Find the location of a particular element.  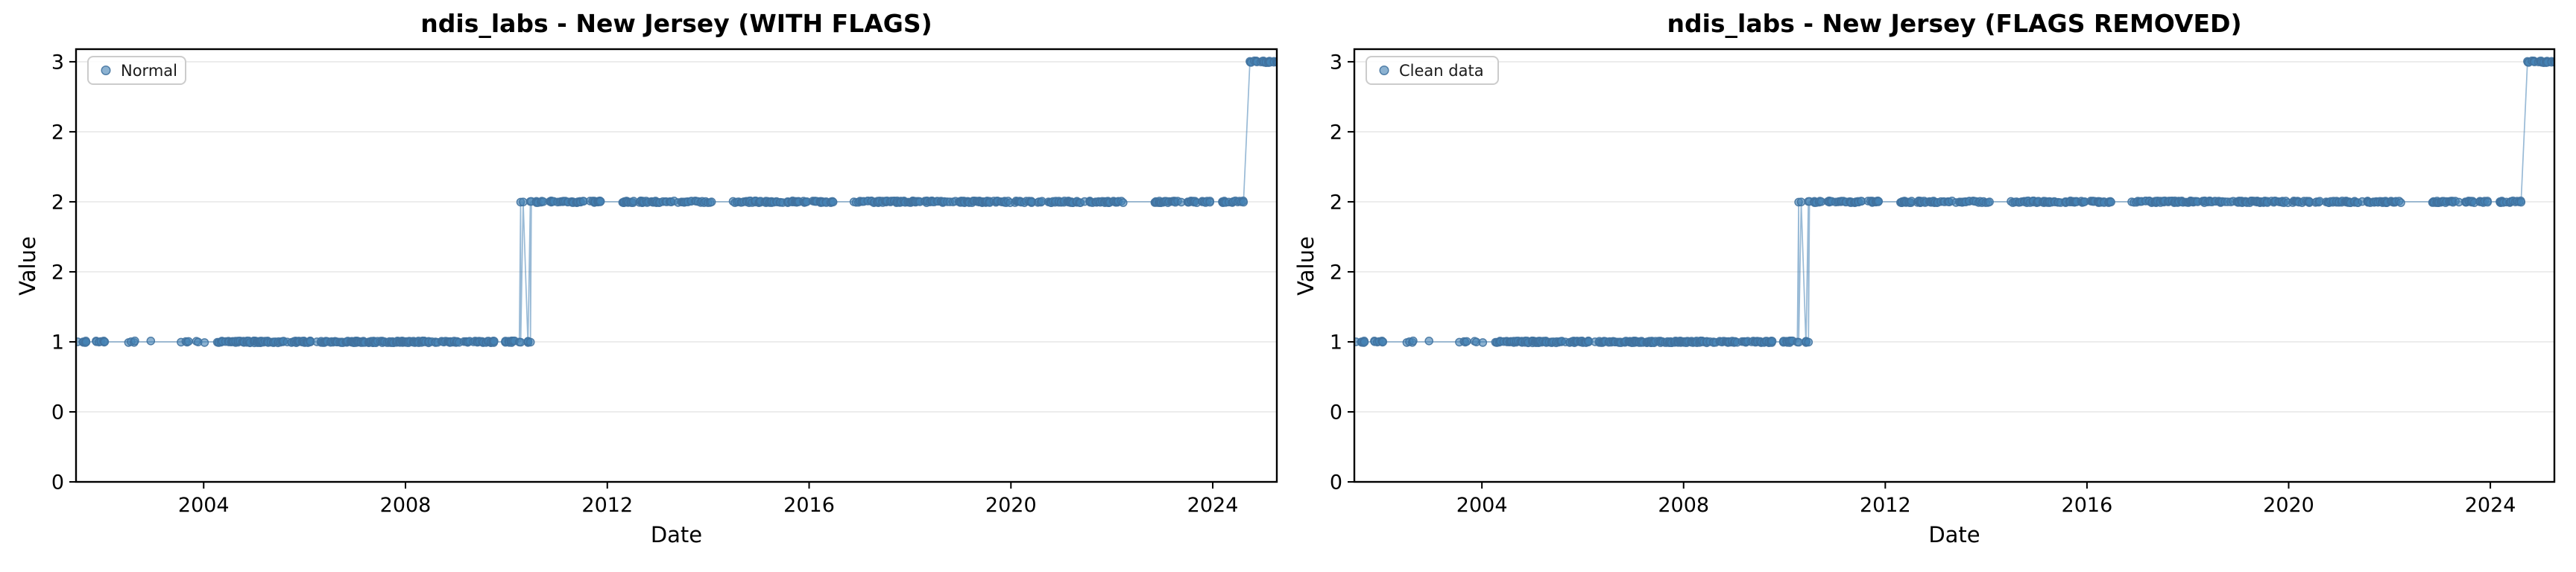

chart-title-flags-removed: ndis_labs - New Jersey (FLAGS REMOVED) is located at coordinates (1954, 23).